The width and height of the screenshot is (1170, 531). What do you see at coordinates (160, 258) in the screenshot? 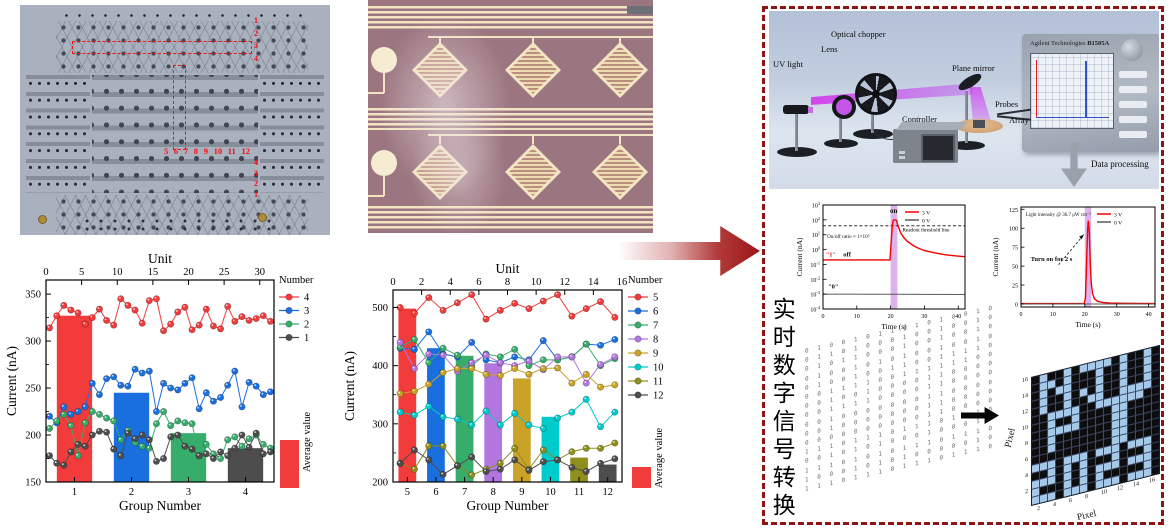
I see `svg-text: Unit` at bounding box center [160, 258].